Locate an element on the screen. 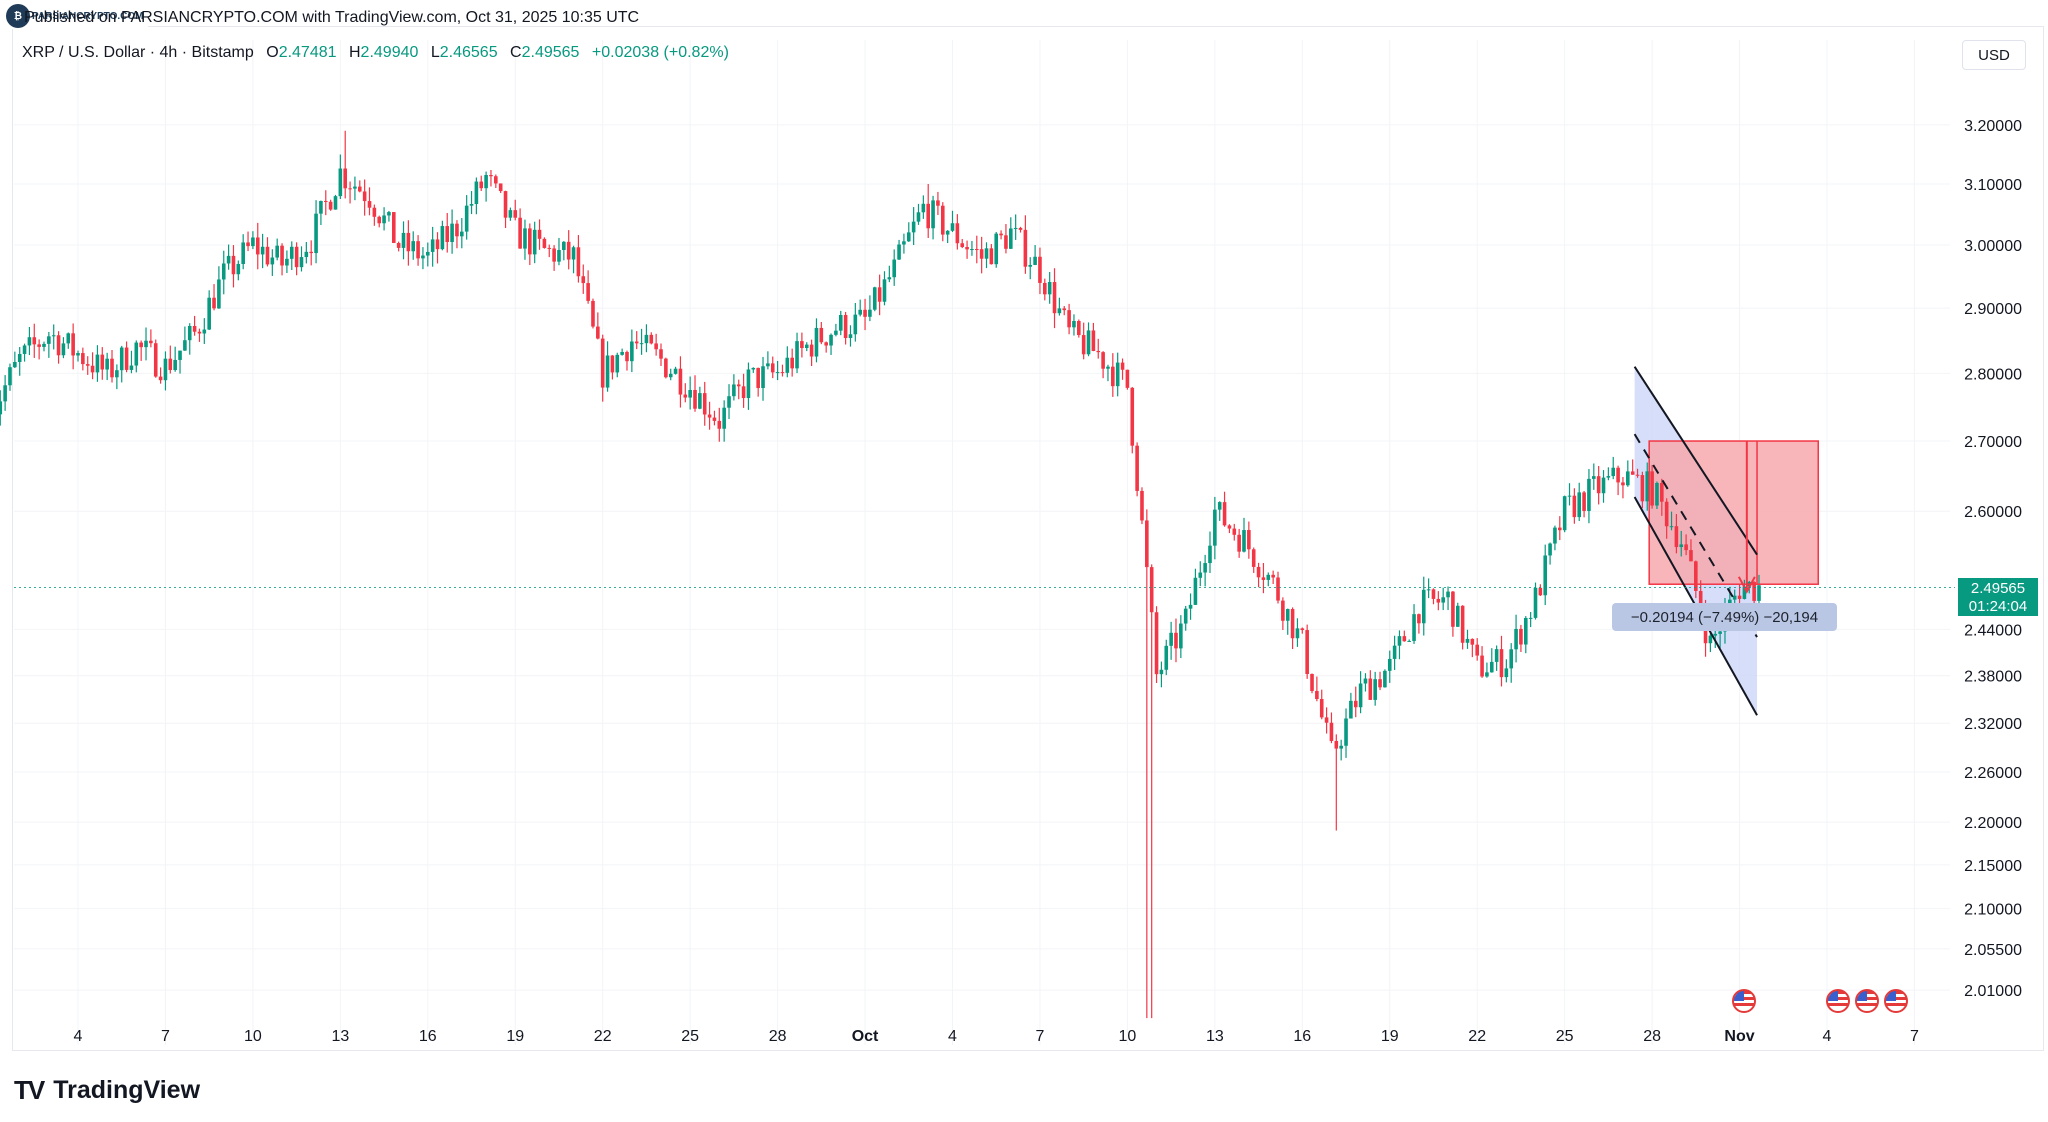 Image resolution: width=2048 pixels, height=1122 pixels. high-value: 2.49940 is located at coordinates (389, 52).